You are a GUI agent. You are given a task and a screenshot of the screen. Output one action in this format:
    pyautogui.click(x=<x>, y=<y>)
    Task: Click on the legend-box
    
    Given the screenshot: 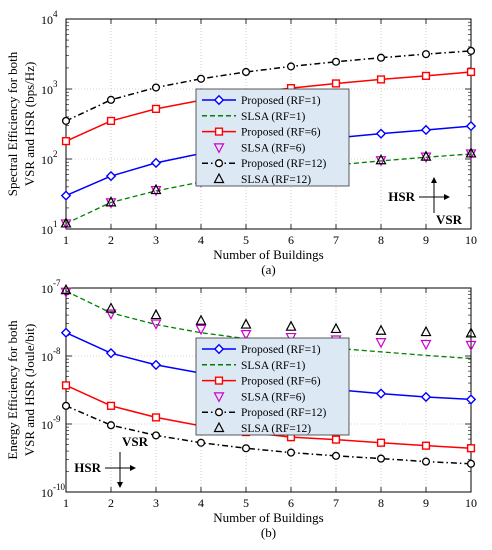 What is the action you would take?
    pyautogui.click(x=272, y=137)
    